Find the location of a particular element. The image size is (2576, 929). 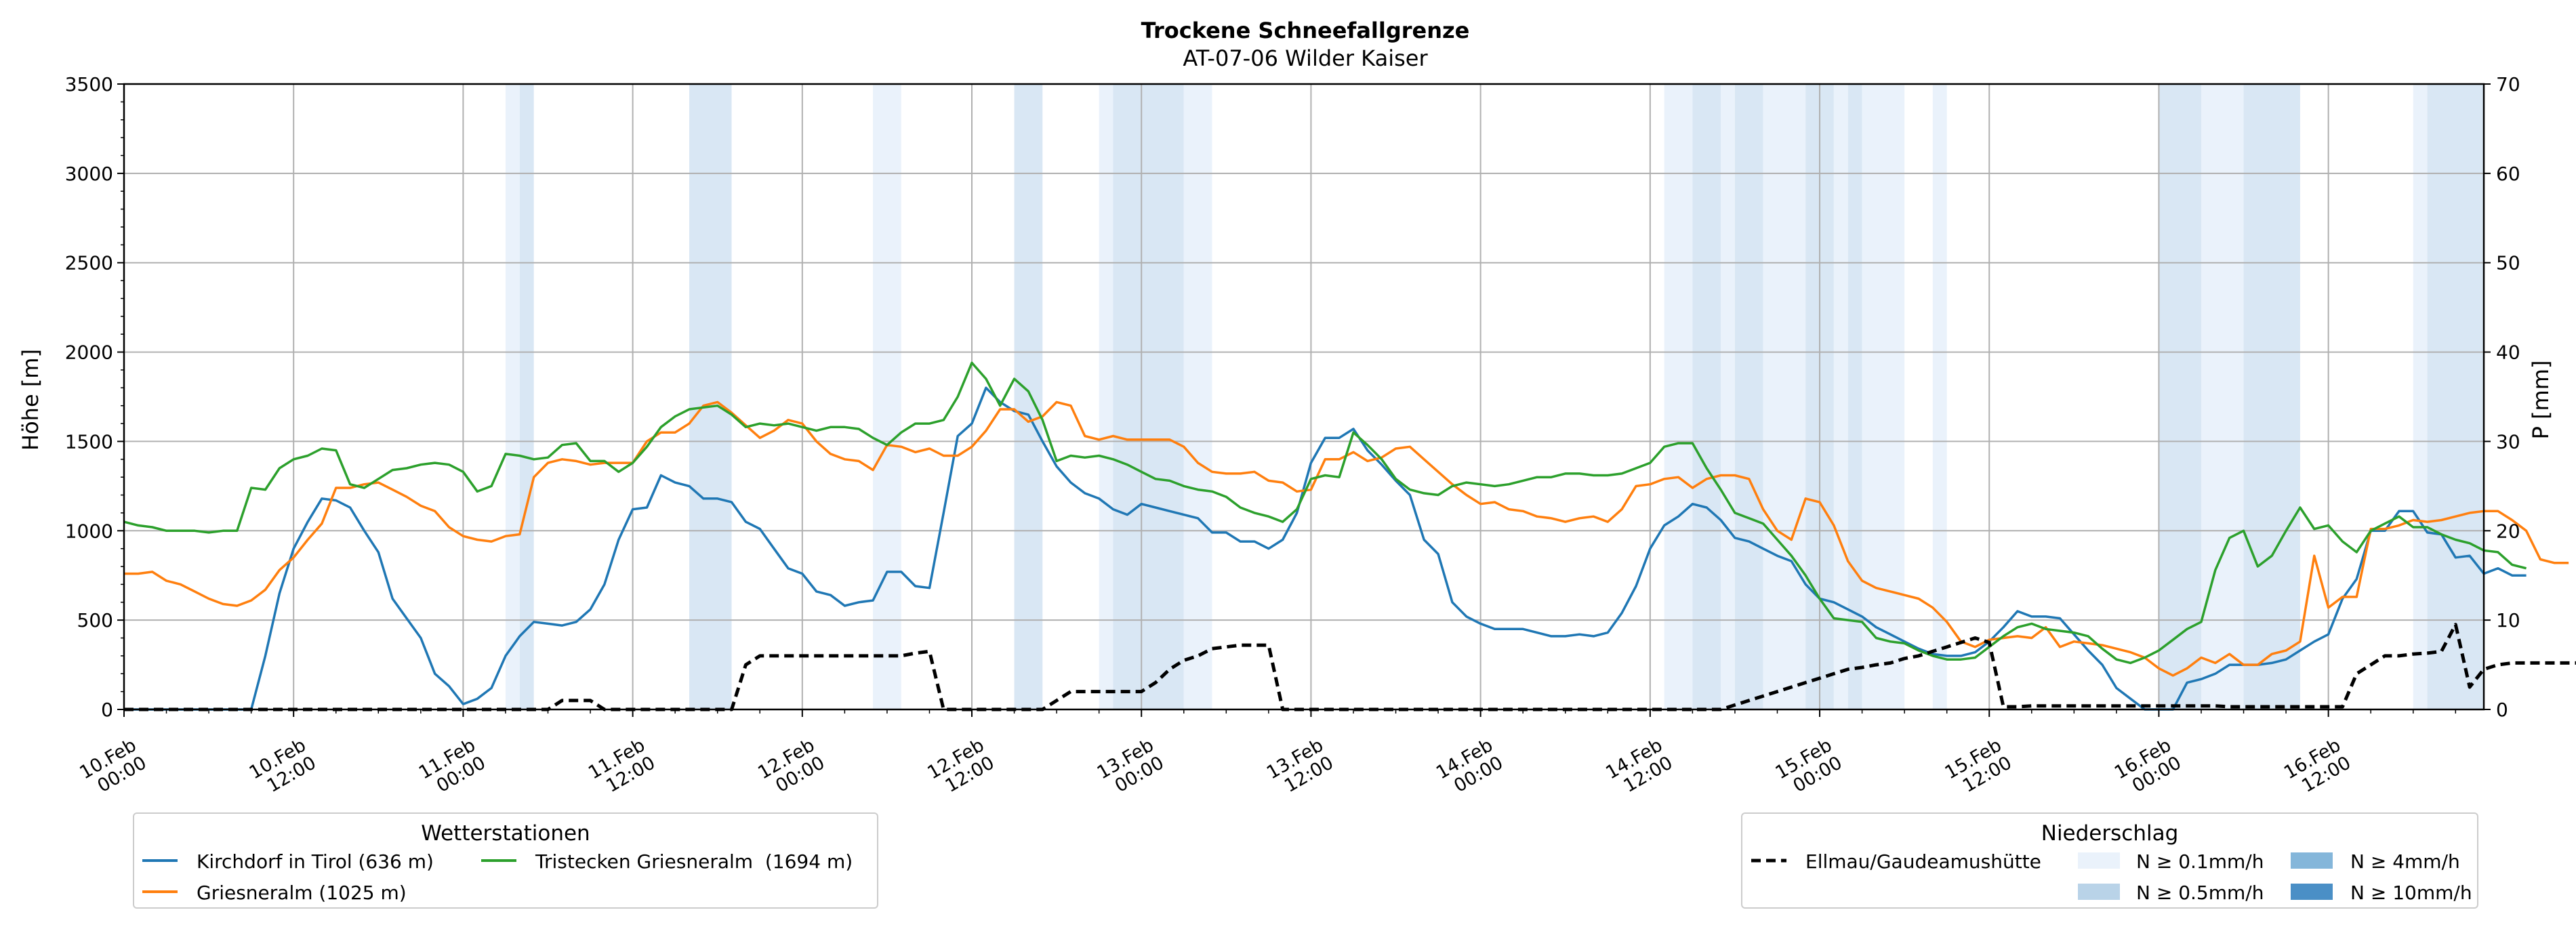

y-tick-label-4: 2000 is located at coordinates (89, 353).